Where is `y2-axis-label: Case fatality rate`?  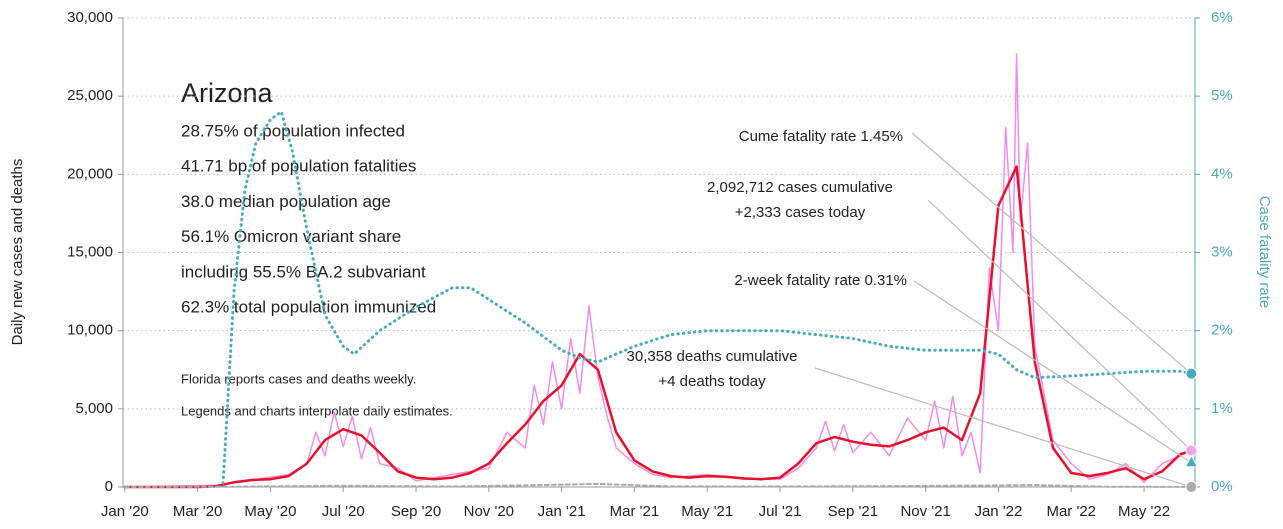 y2-axis-label: Case fatality rate is located at coordinates (1264, 252).